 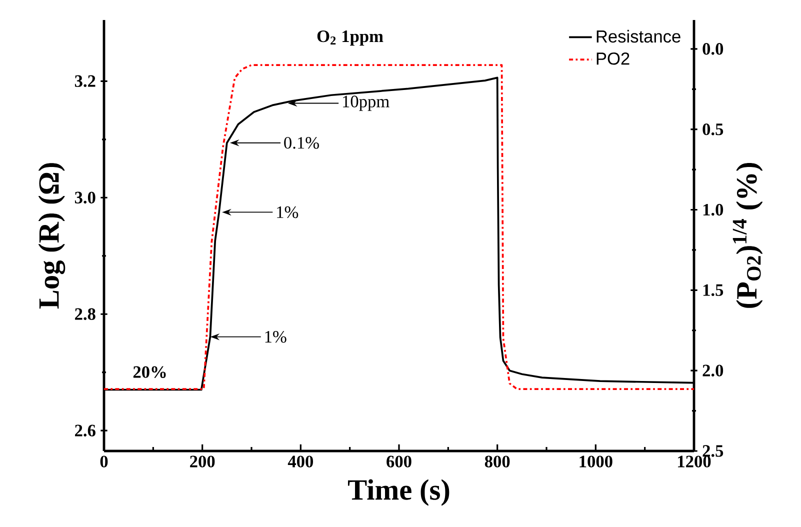 What do you see at coordinates (85, 430) in the screenshot?
I see `y-tick-label: 2.6` at bounding box center [85, 430].